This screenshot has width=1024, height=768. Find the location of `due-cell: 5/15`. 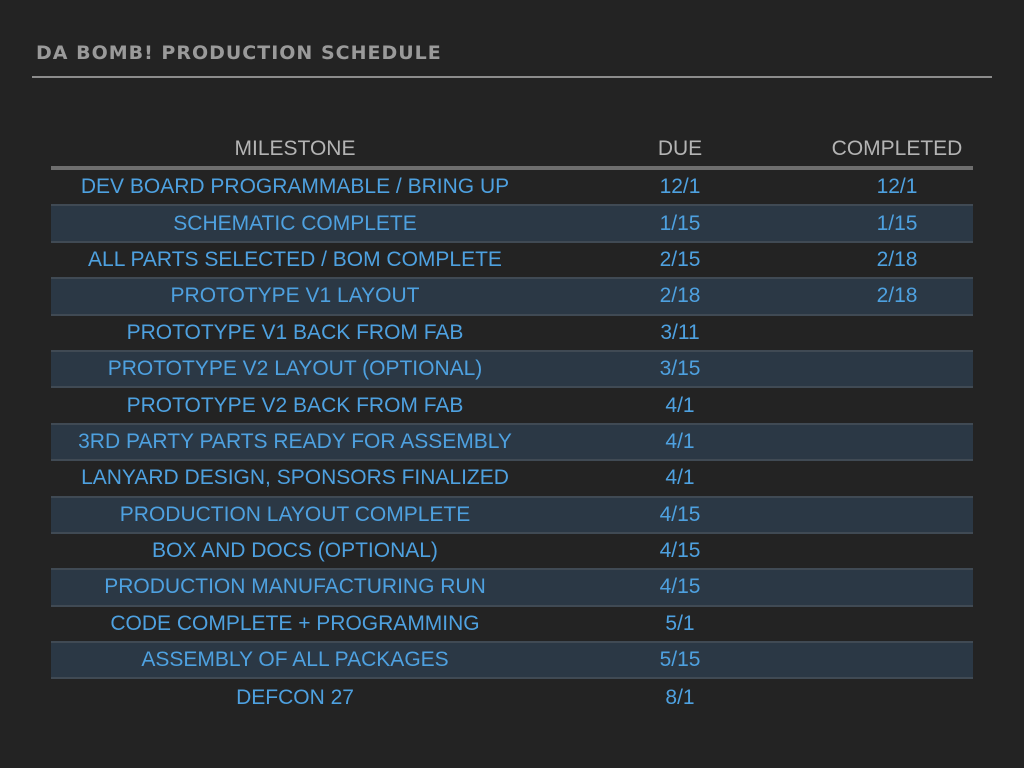

due-cell: 5/15 is located at coordinates (680, 660).